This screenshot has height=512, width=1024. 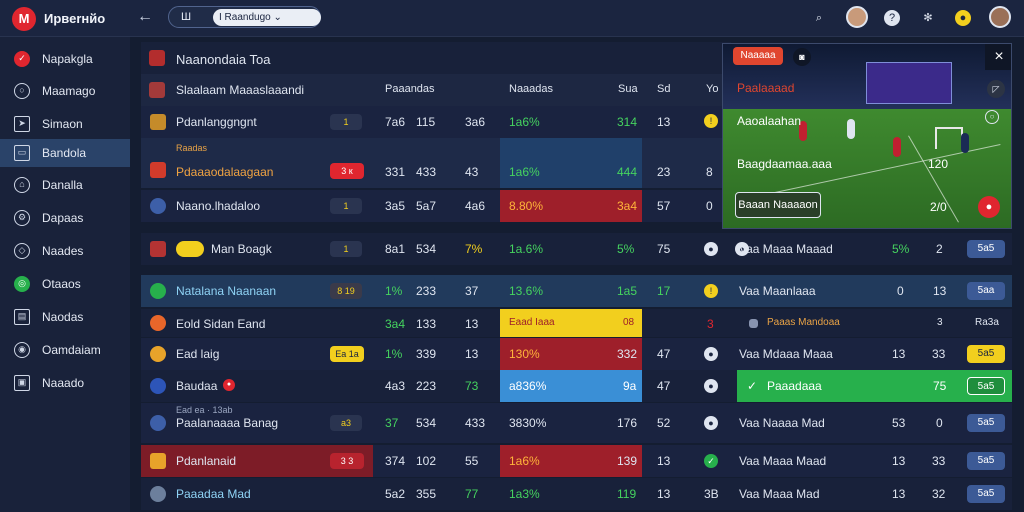 What do you see at coordinates (65, 284) in the screenshot?
I see `sidebar-item-8: ◎ Otaaos` at bounding box center [65, 284].